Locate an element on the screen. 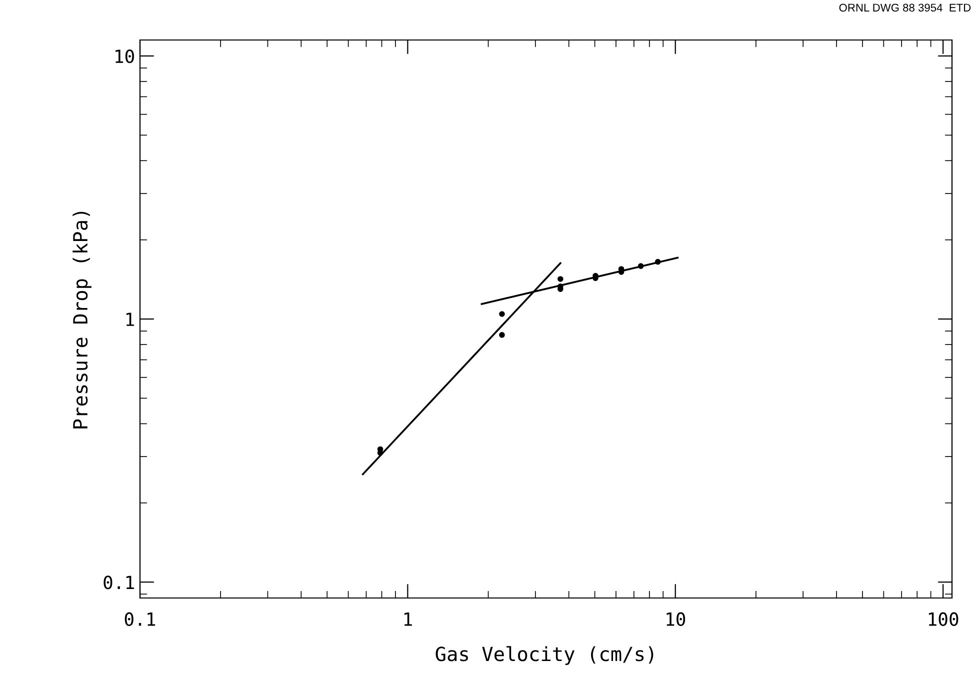  x-axis-title: Gas Velocity (cm/s) is located at coordinates (545, 656).